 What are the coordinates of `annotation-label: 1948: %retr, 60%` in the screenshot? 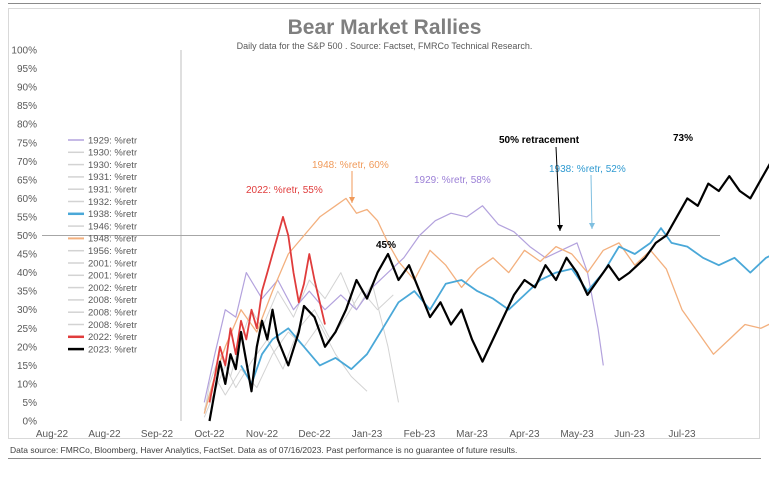 It's located at (350, 165).